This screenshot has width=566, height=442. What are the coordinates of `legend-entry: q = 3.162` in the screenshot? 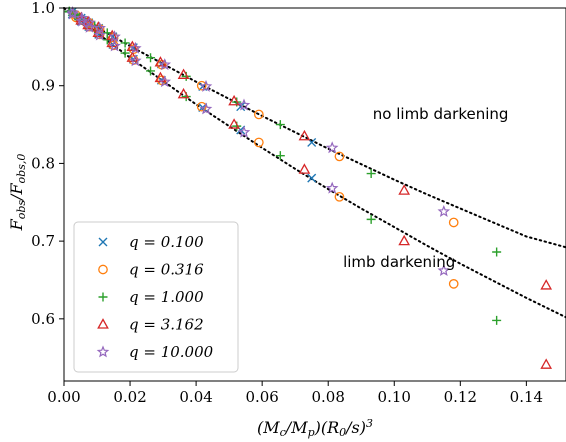 It's located at (150, 325).